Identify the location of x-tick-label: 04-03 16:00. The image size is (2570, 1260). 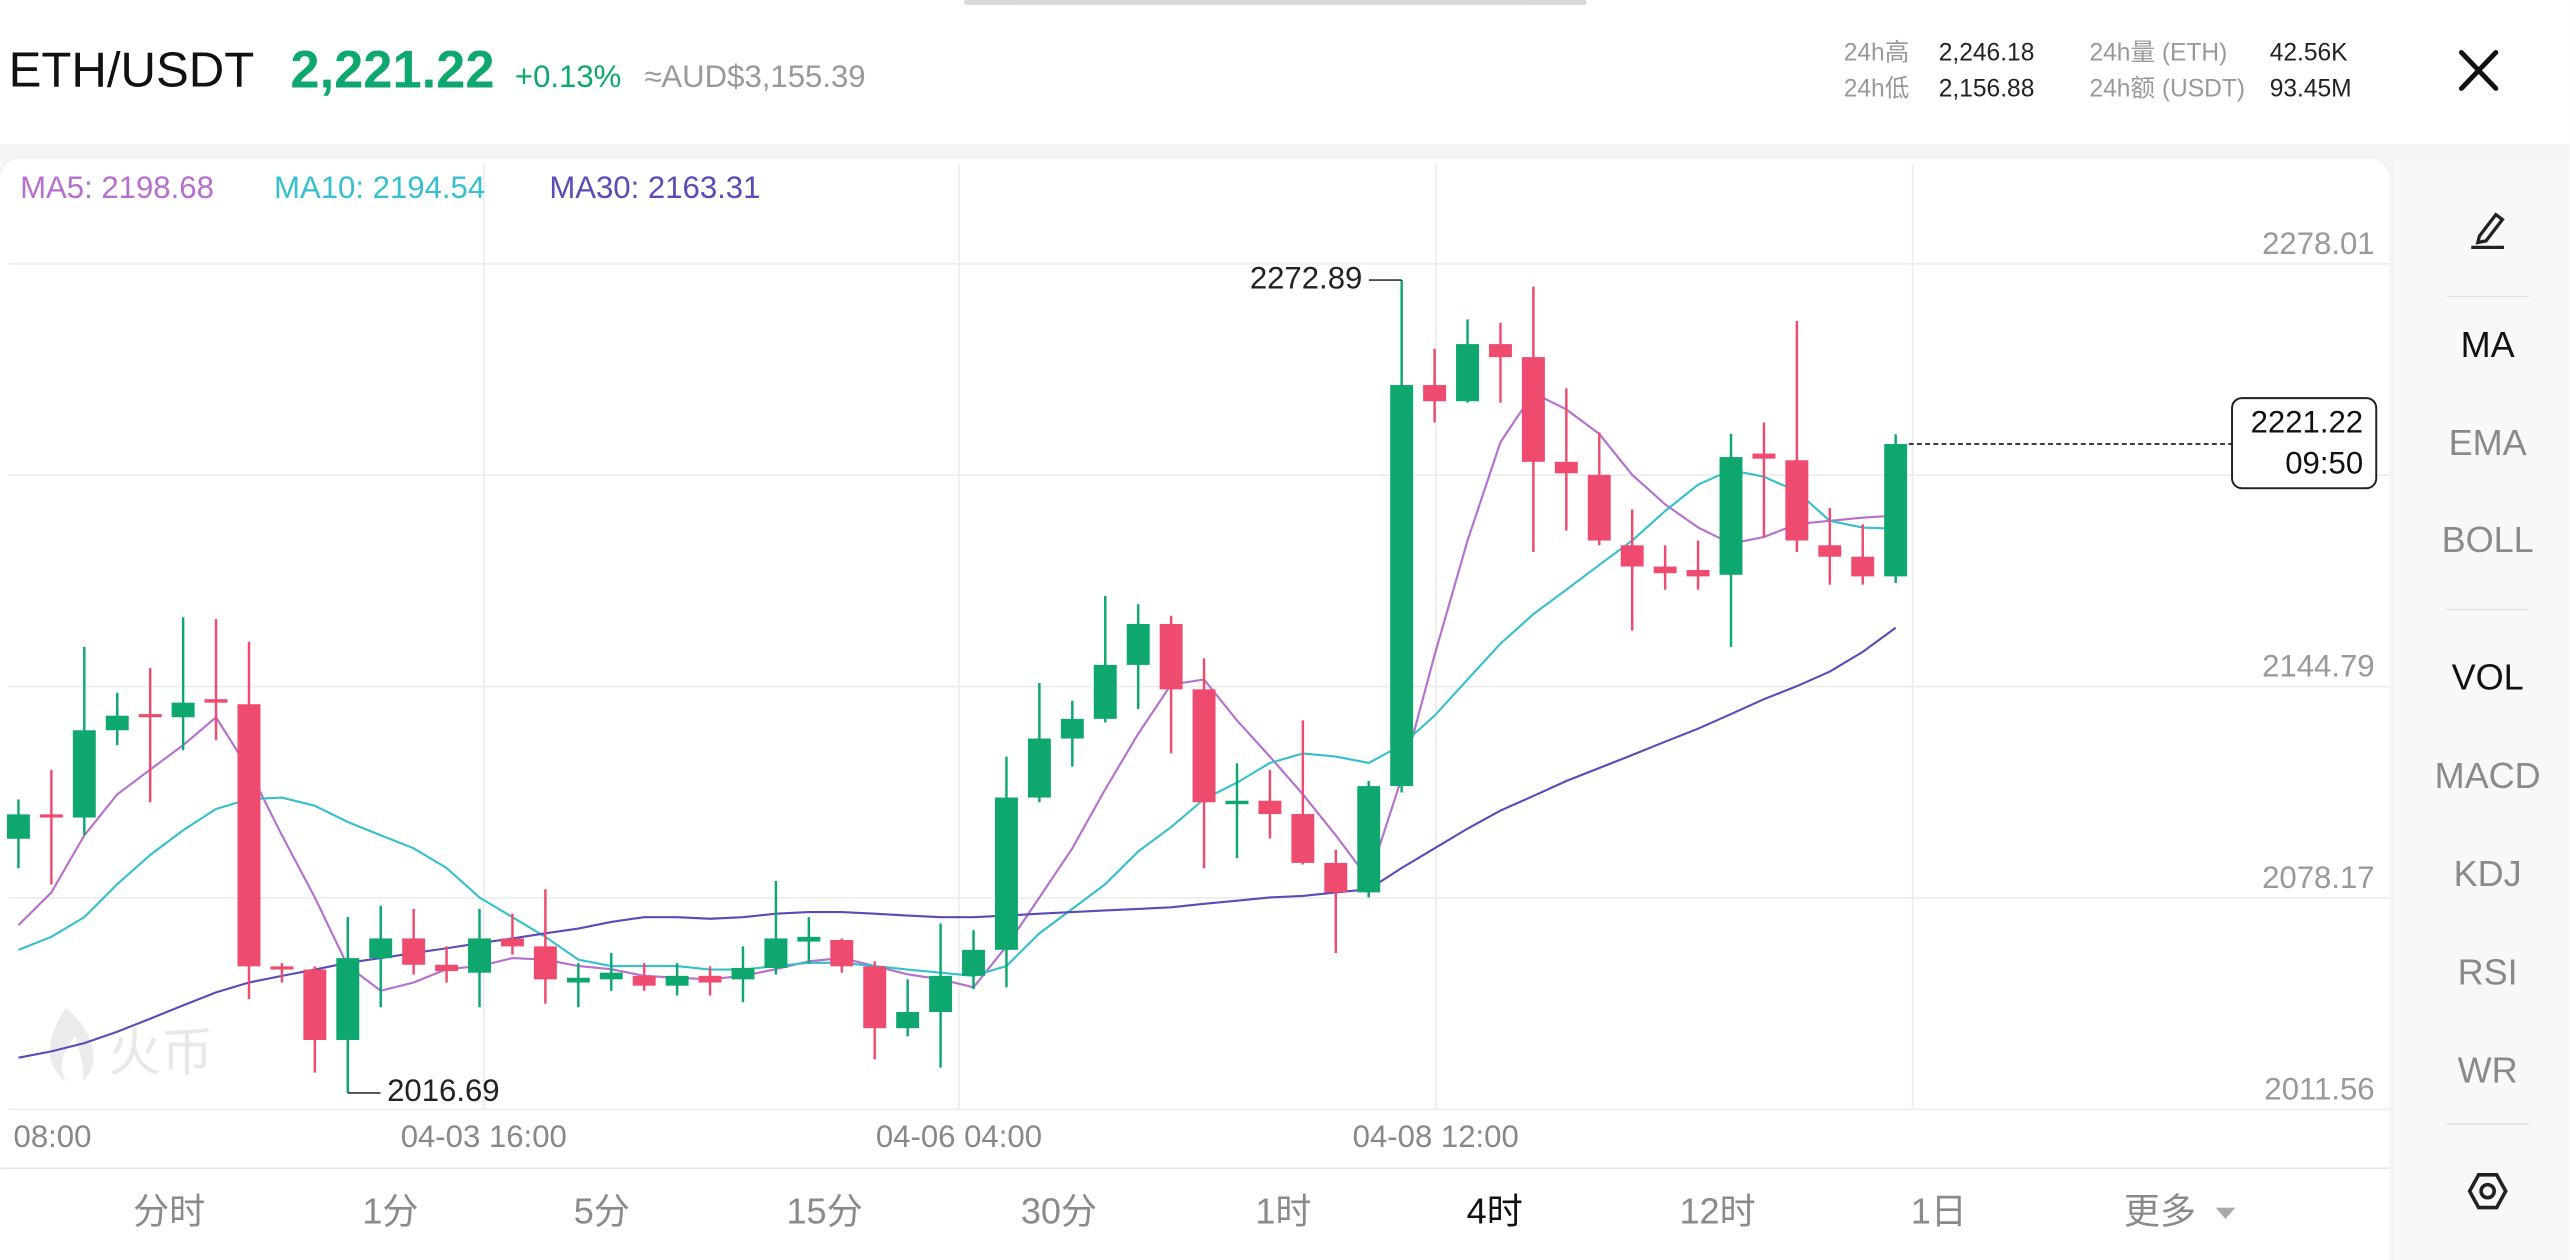
(484, 1136).